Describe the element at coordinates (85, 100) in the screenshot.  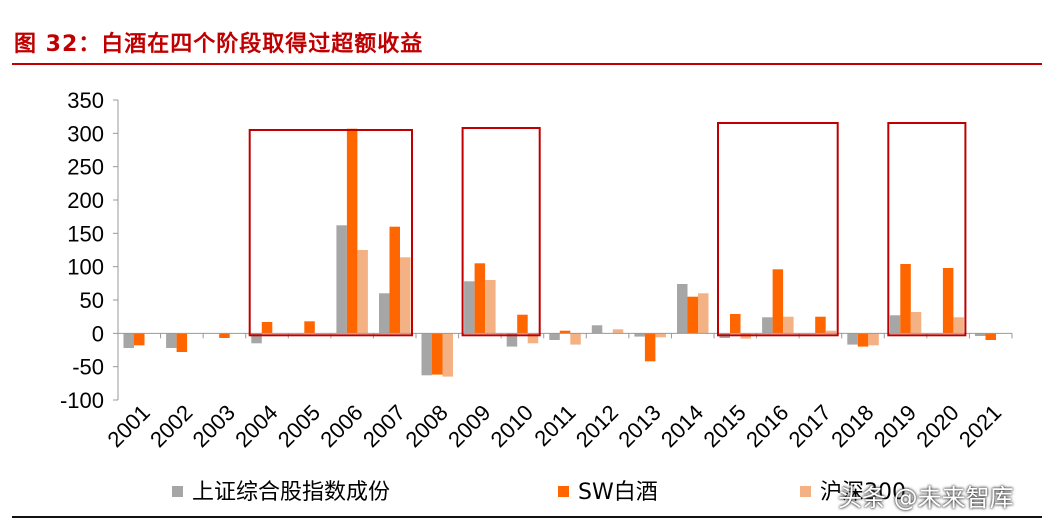
I see `y-tick-label: 350` at that location.